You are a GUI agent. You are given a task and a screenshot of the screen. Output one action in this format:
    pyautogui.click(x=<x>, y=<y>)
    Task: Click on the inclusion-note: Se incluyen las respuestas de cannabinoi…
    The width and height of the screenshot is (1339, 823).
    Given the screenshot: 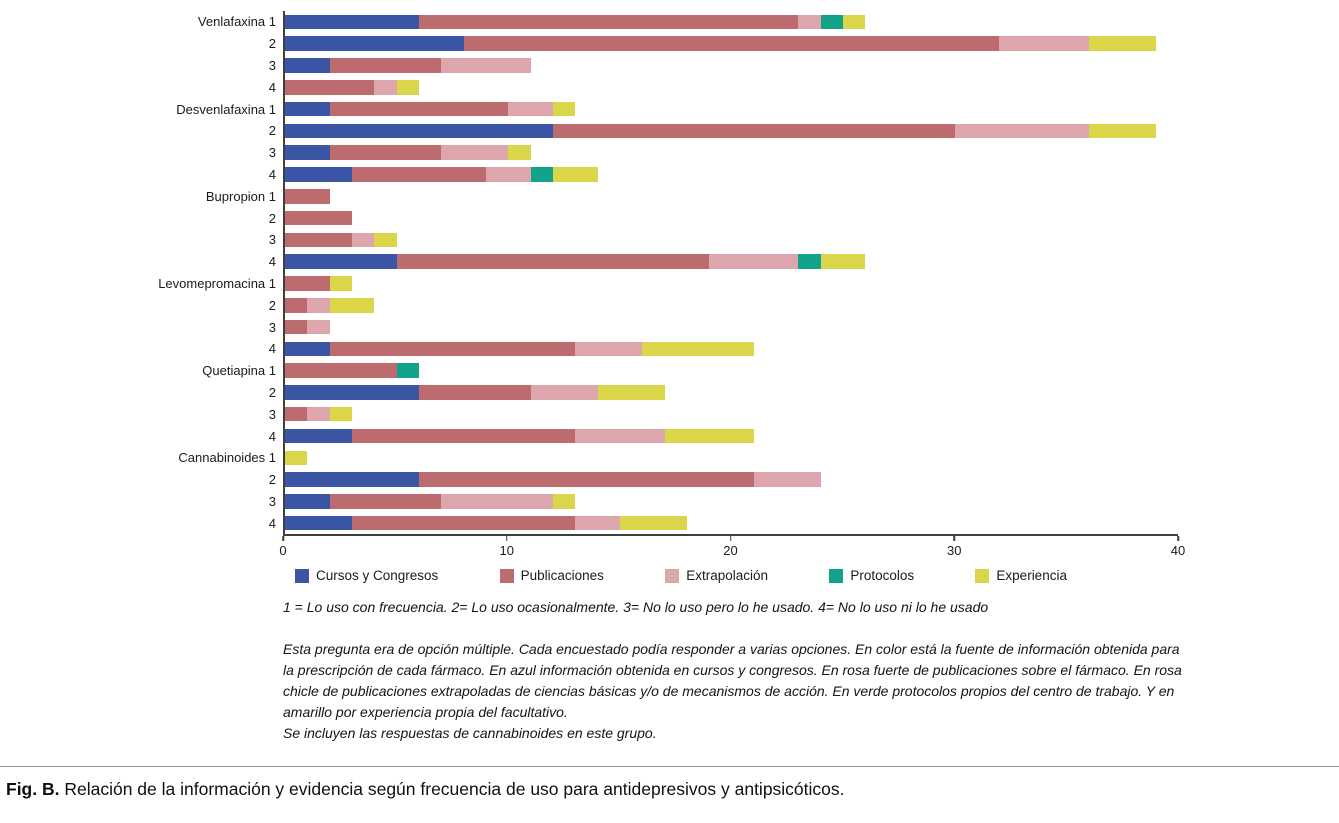 What is the action you would take?
    pyautogui.click(x=470, y=733)
    